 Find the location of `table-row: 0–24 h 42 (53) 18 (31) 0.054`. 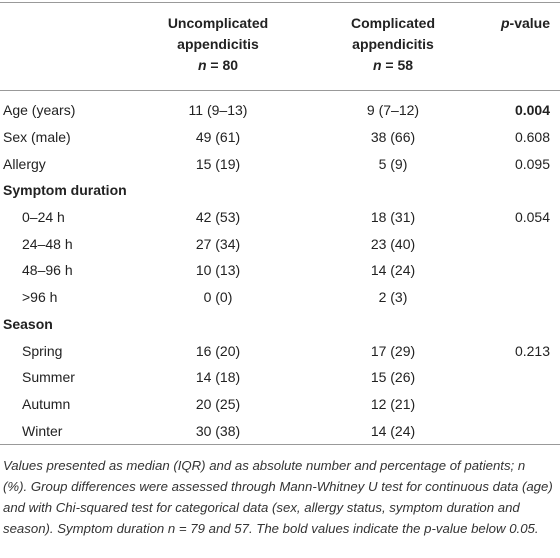

table-row: 0–24 h 42 (53) 18 (31) 0.054 is located at coordinates (280, 217).